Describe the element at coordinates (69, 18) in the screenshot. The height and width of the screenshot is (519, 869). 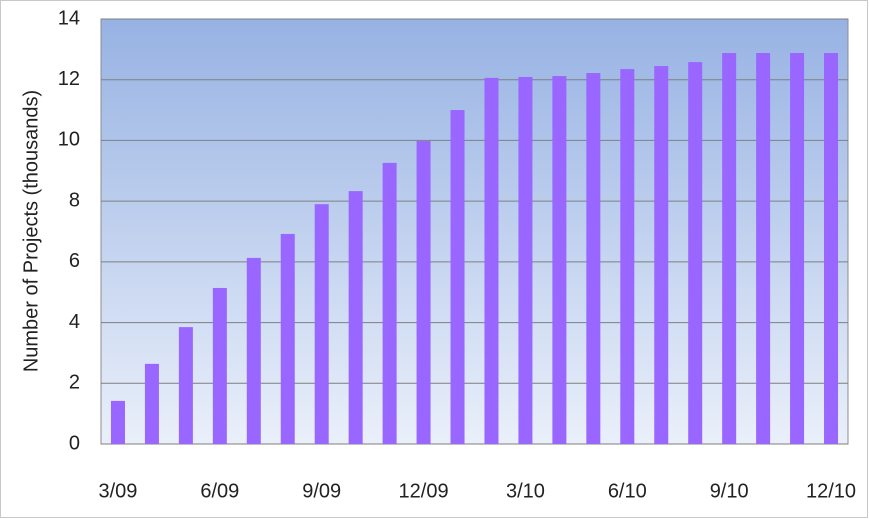
I see `y-tick-label: 14` at that location.